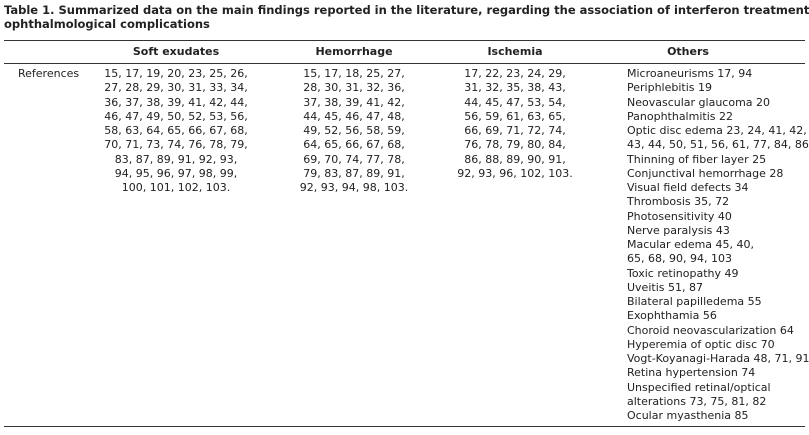 The width and height of the screenshot is (809, 435). I want to click on cell-line: Thinning of fiber layer 25, so click(697, 159).